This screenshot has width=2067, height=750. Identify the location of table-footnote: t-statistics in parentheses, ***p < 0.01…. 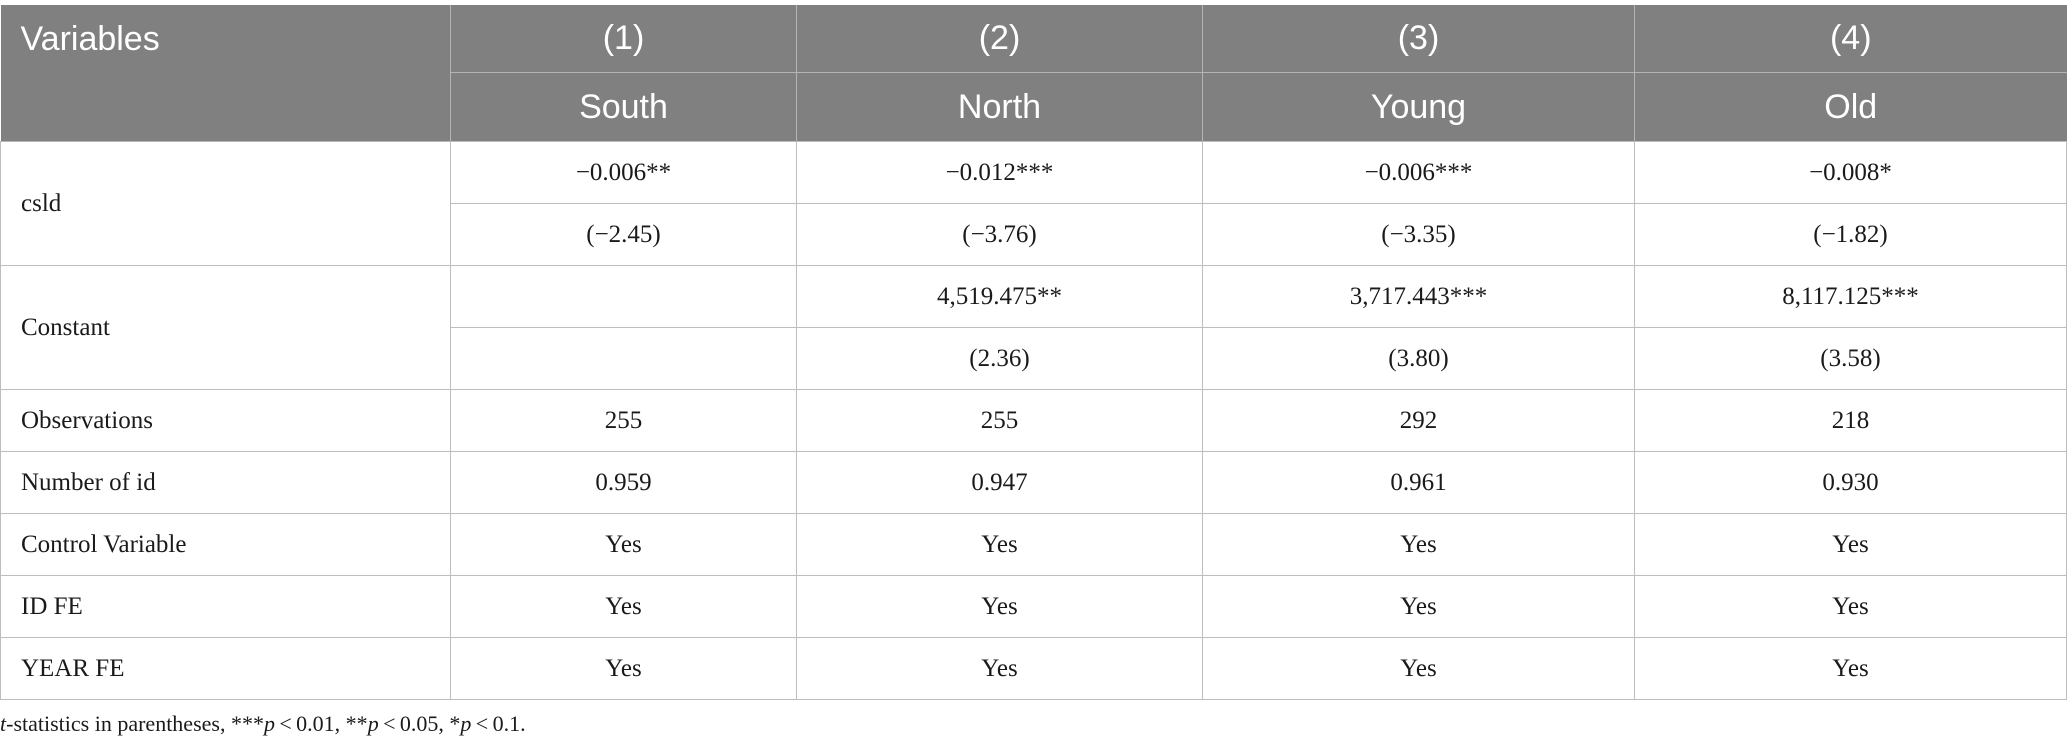
(263, 724).